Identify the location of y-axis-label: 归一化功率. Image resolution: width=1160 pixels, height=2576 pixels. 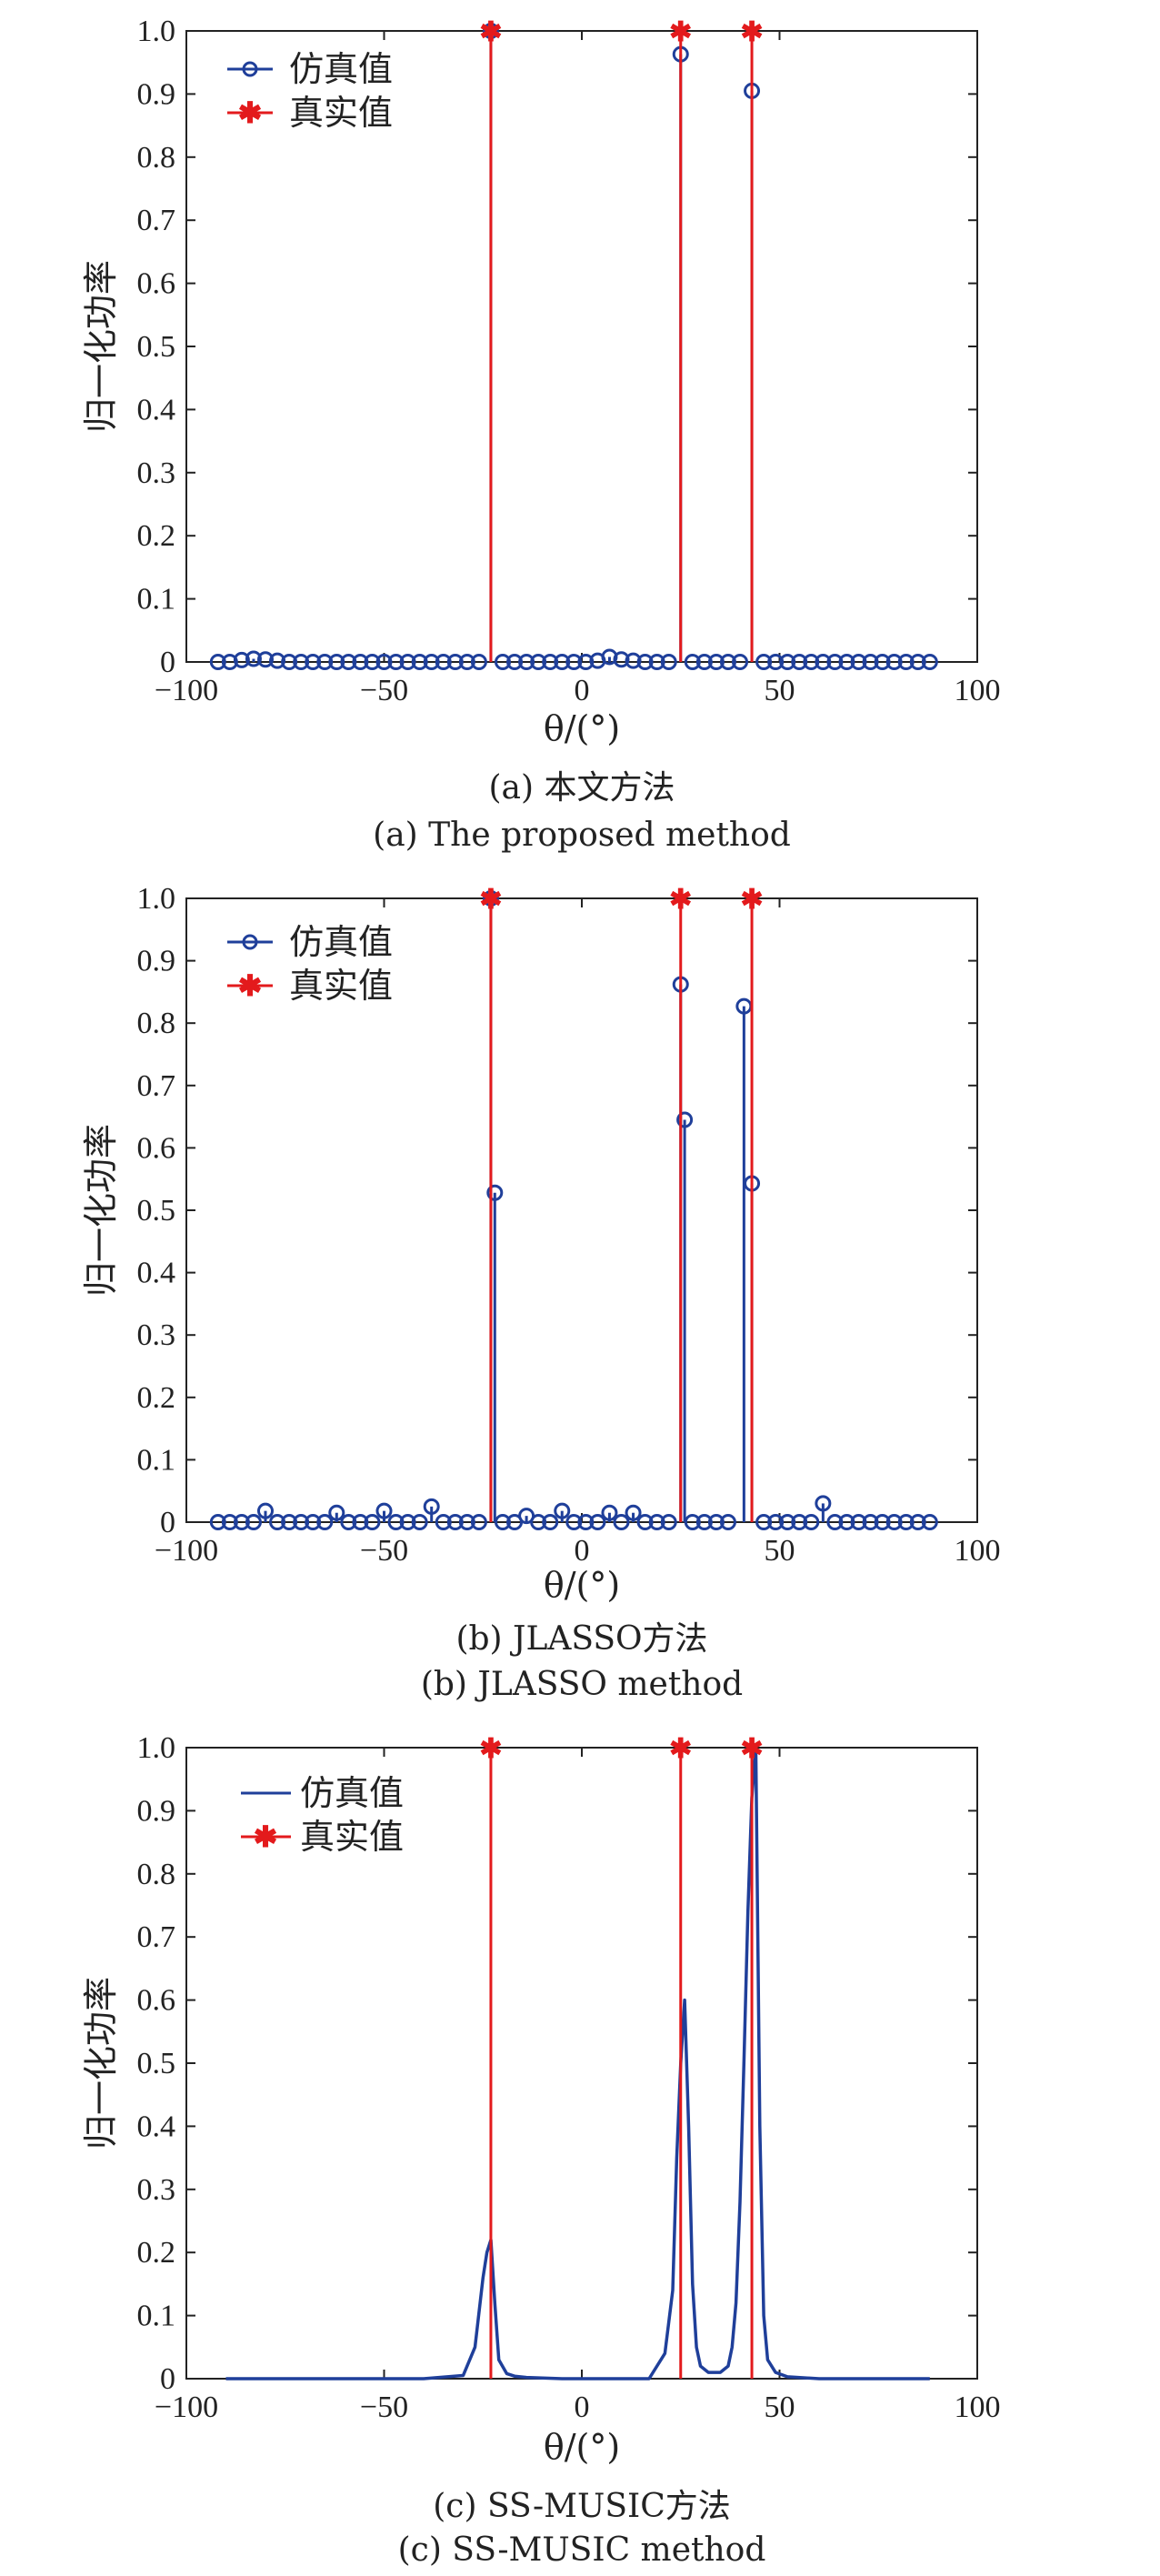
(101, 2063).